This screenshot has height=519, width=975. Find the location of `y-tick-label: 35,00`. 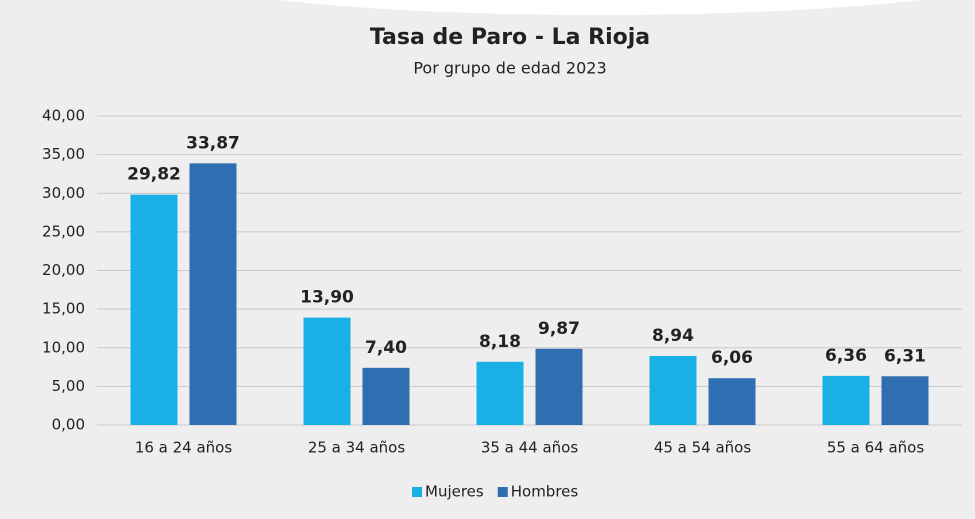

y-tick-label: 35,00 is located at coordinates (63, 154).